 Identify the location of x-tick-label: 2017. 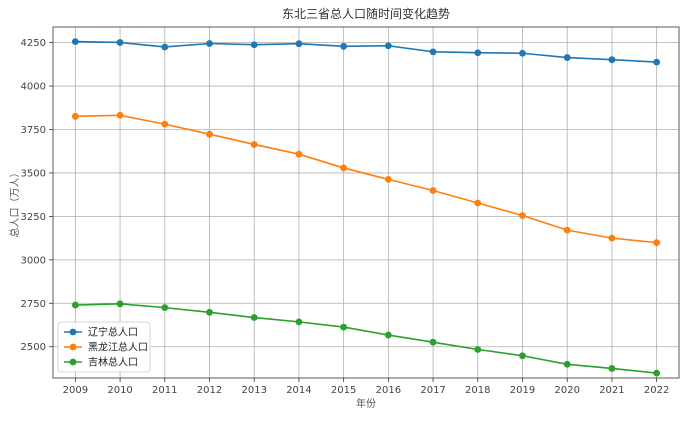
(432, 390).